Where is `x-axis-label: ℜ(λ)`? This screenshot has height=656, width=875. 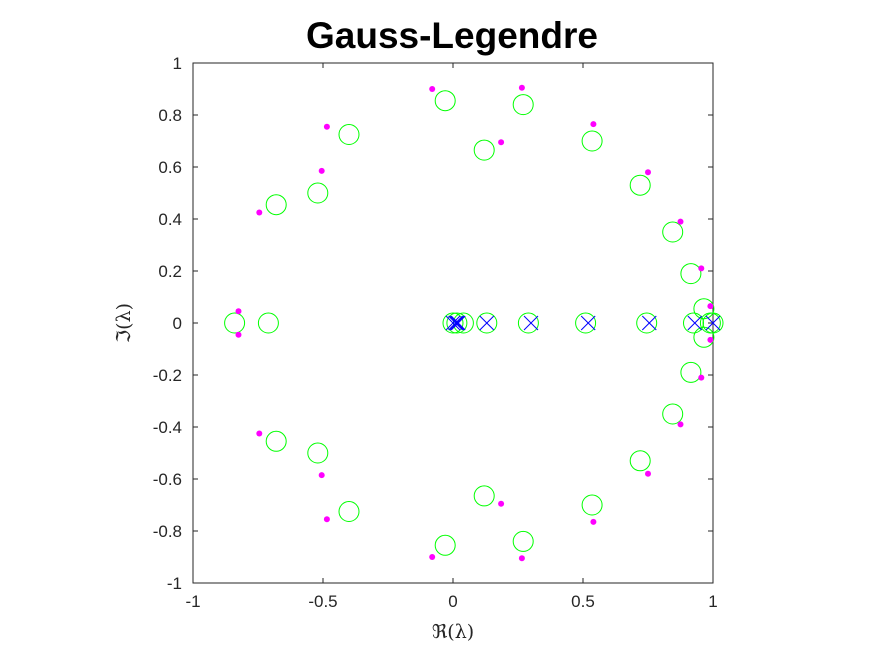 x-axis-label: ℜ(λ) is located at coordinates (453, 632).